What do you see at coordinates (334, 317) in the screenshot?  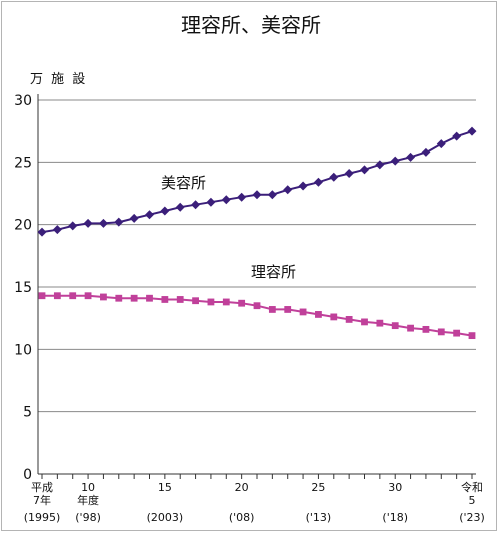 I see `data-point-1-2014` at bounding box center [334, 317].